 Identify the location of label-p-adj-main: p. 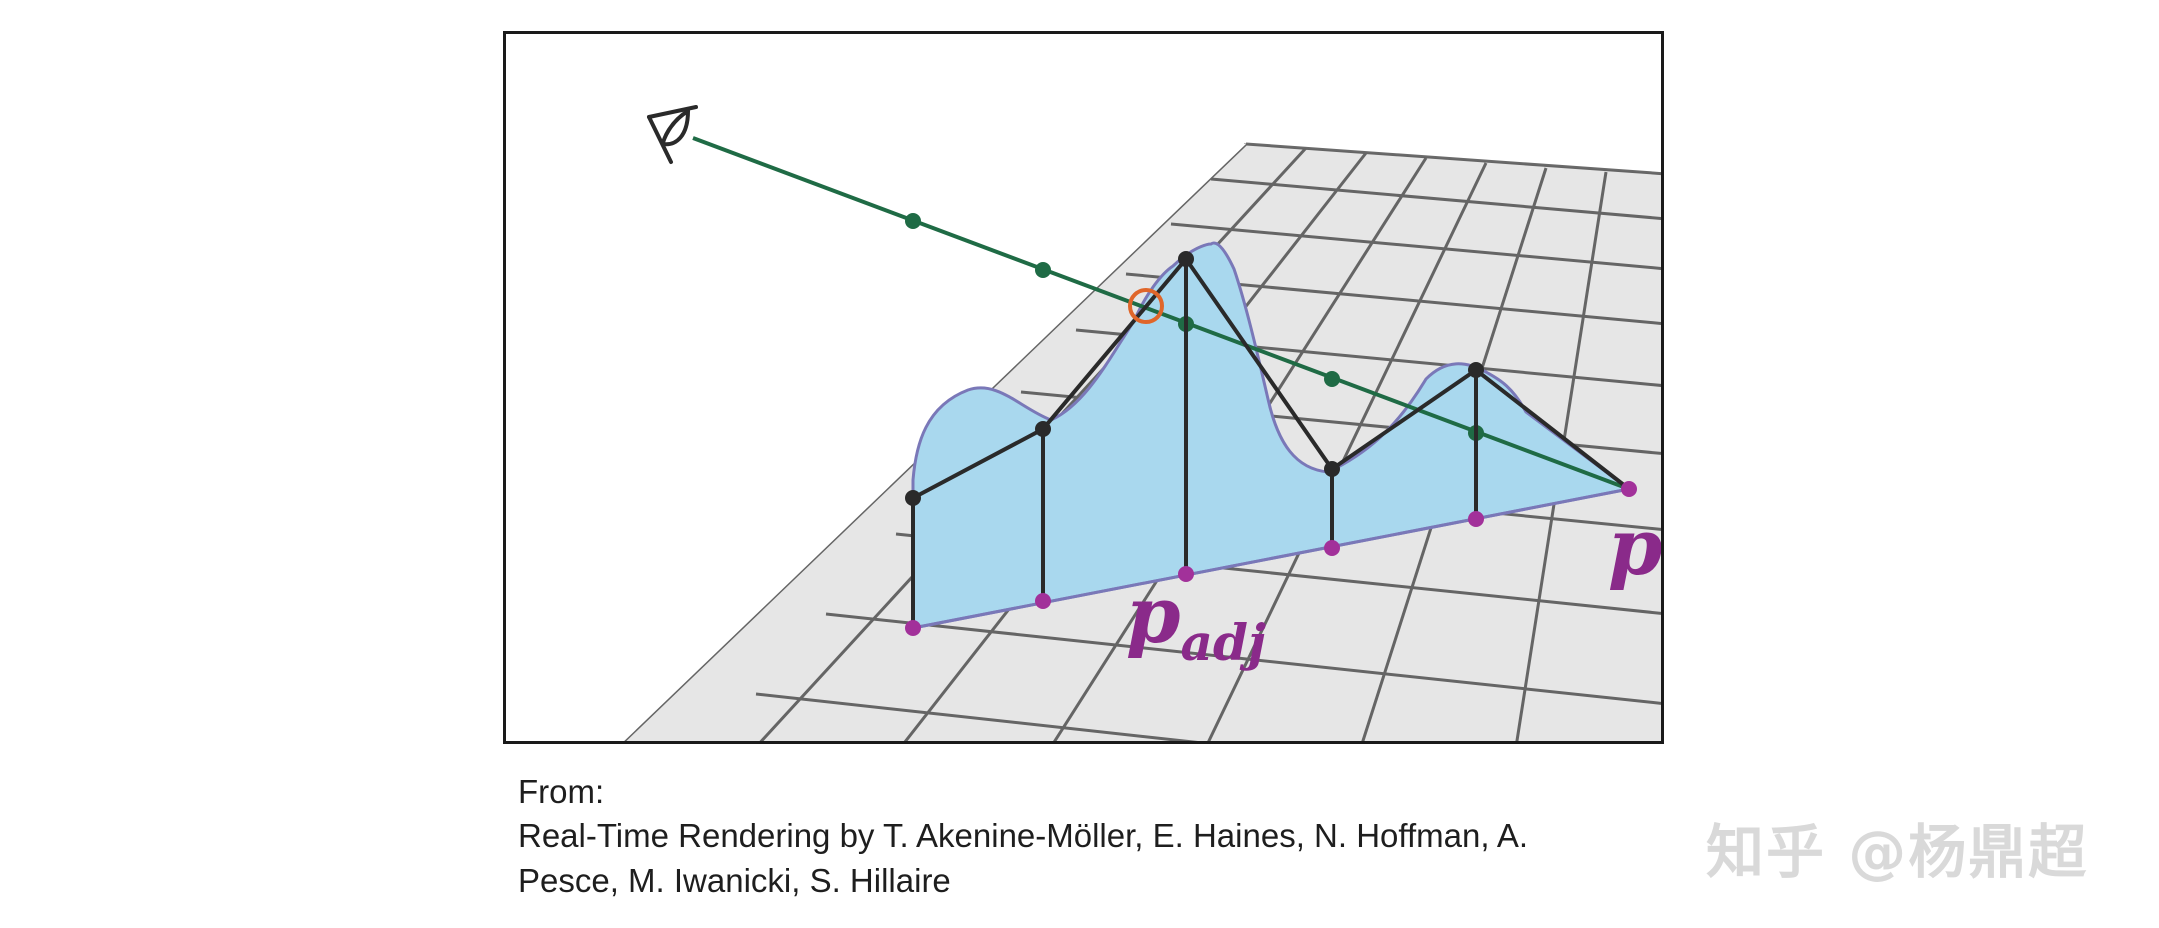
(1153, 615).